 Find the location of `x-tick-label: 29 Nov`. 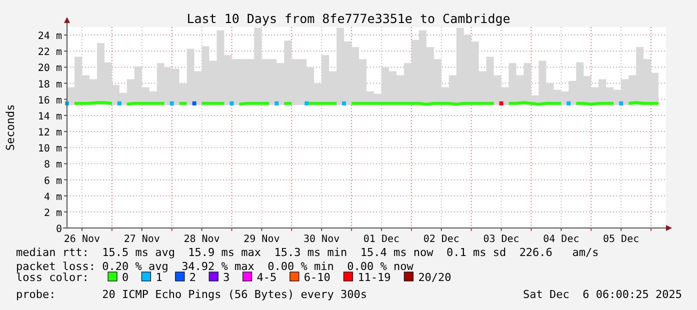

x-tick-label: 29 Nov is located at coordinates (262, 239).